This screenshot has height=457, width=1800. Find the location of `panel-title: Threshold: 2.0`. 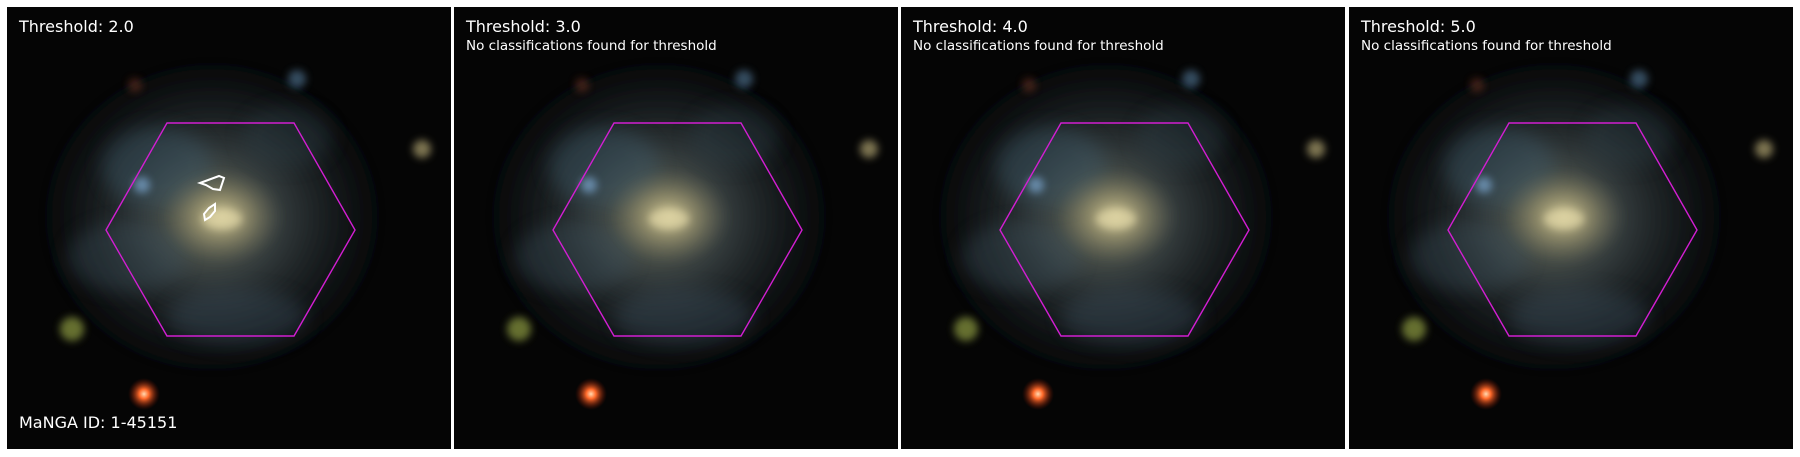

panel-title: Threshold: 2.0 is located at coordinates (76, 26).